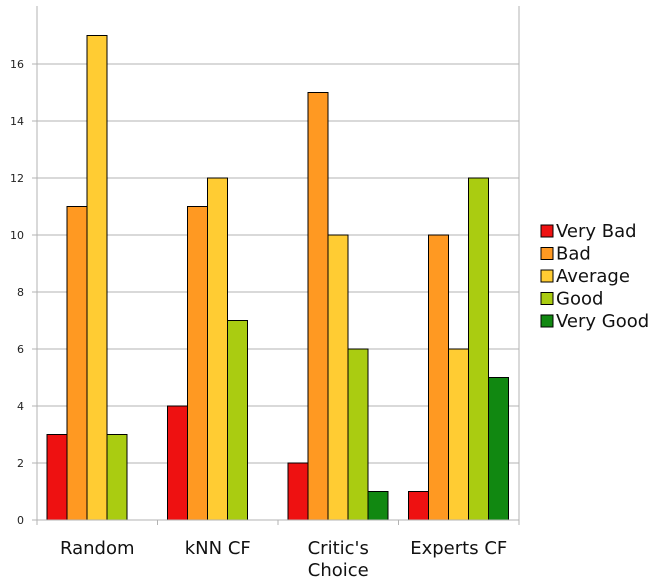 The height and width of the screenshot is (582, 669). What do you see at coordinates (338, 570) in the screenshot?
I see `x-category-label: Choice` at bounding box center [338, 570].